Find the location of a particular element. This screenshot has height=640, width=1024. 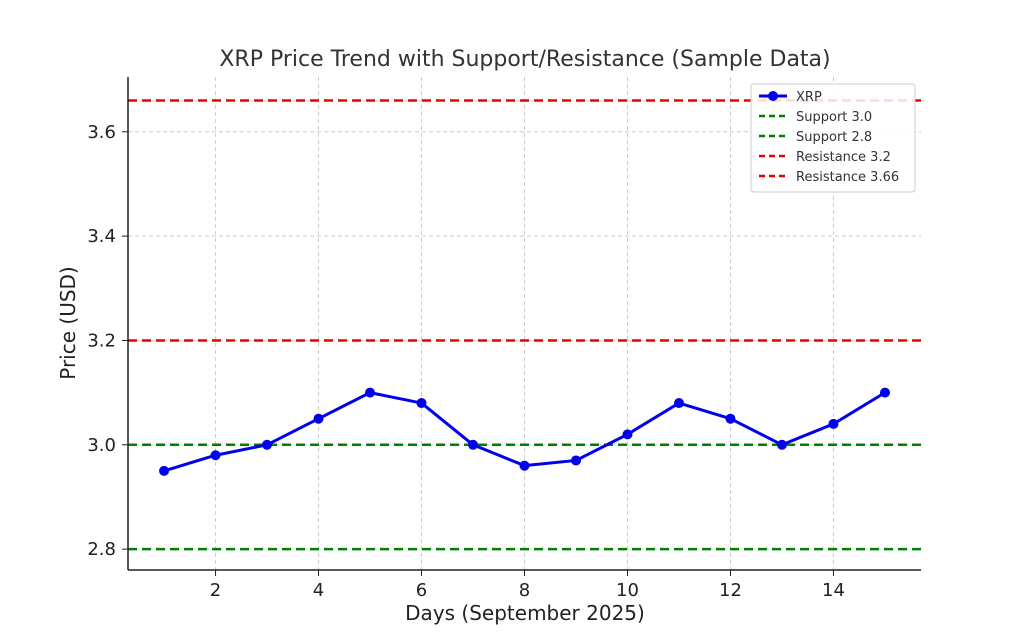

x-tick-label: 6 is located at coordinates (421, 590).